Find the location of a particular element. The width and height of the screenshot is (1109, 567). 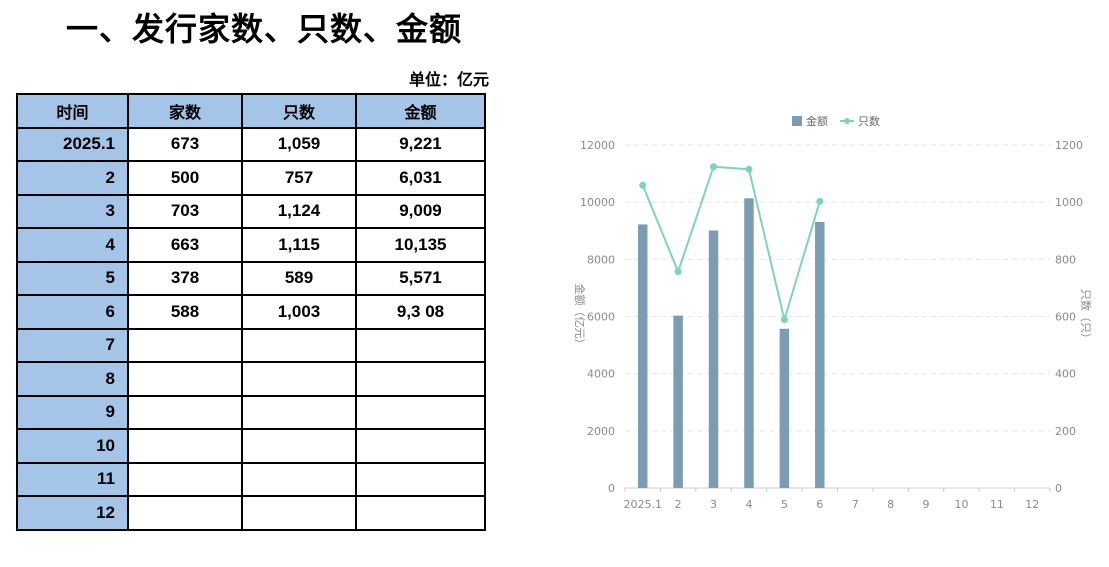

cell-count: 589 is located at coordinates (299, 278).